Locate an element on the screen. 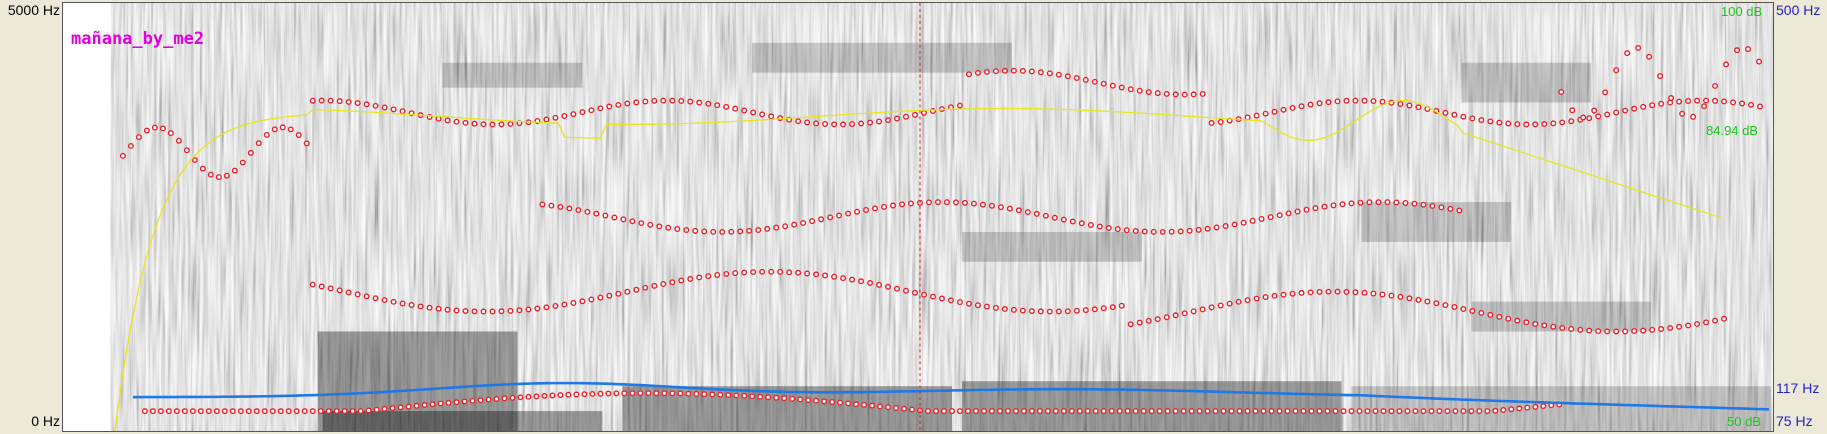 The image size is (1827, 434). pitch-contour is located at coordinates (951, 396).